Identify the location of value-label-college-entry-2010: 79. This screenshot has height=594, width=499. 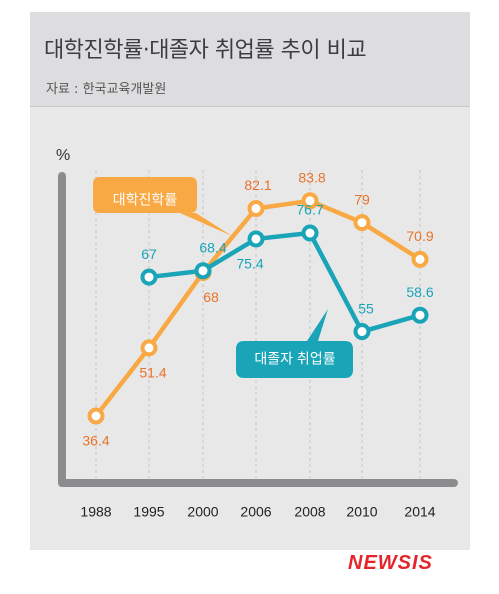
(362, 199).